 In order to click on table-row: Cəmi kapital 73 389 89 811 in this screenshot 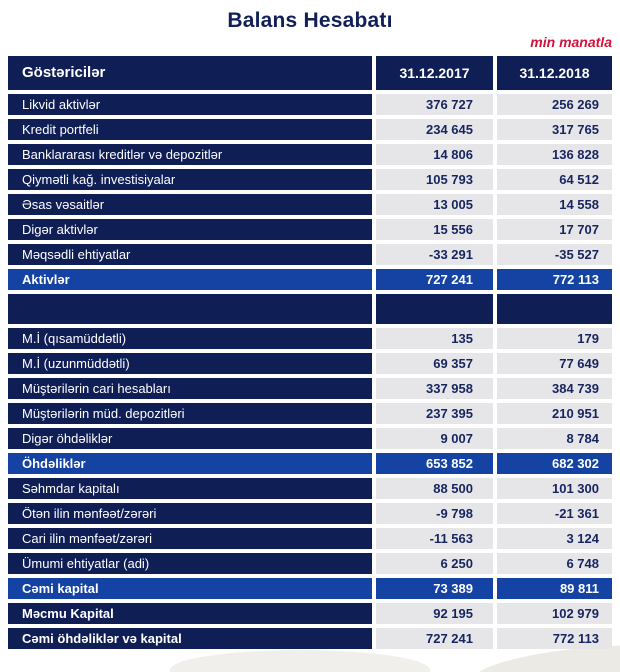, I will do `click(310, 588)`.